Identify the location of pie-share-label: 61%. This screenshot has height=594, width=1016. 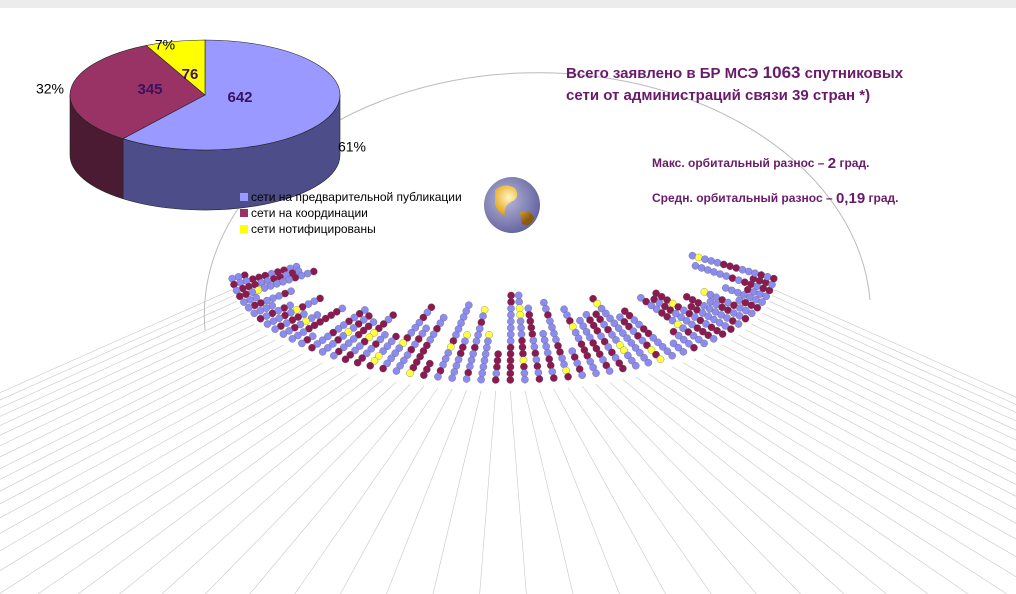
(352, 147).